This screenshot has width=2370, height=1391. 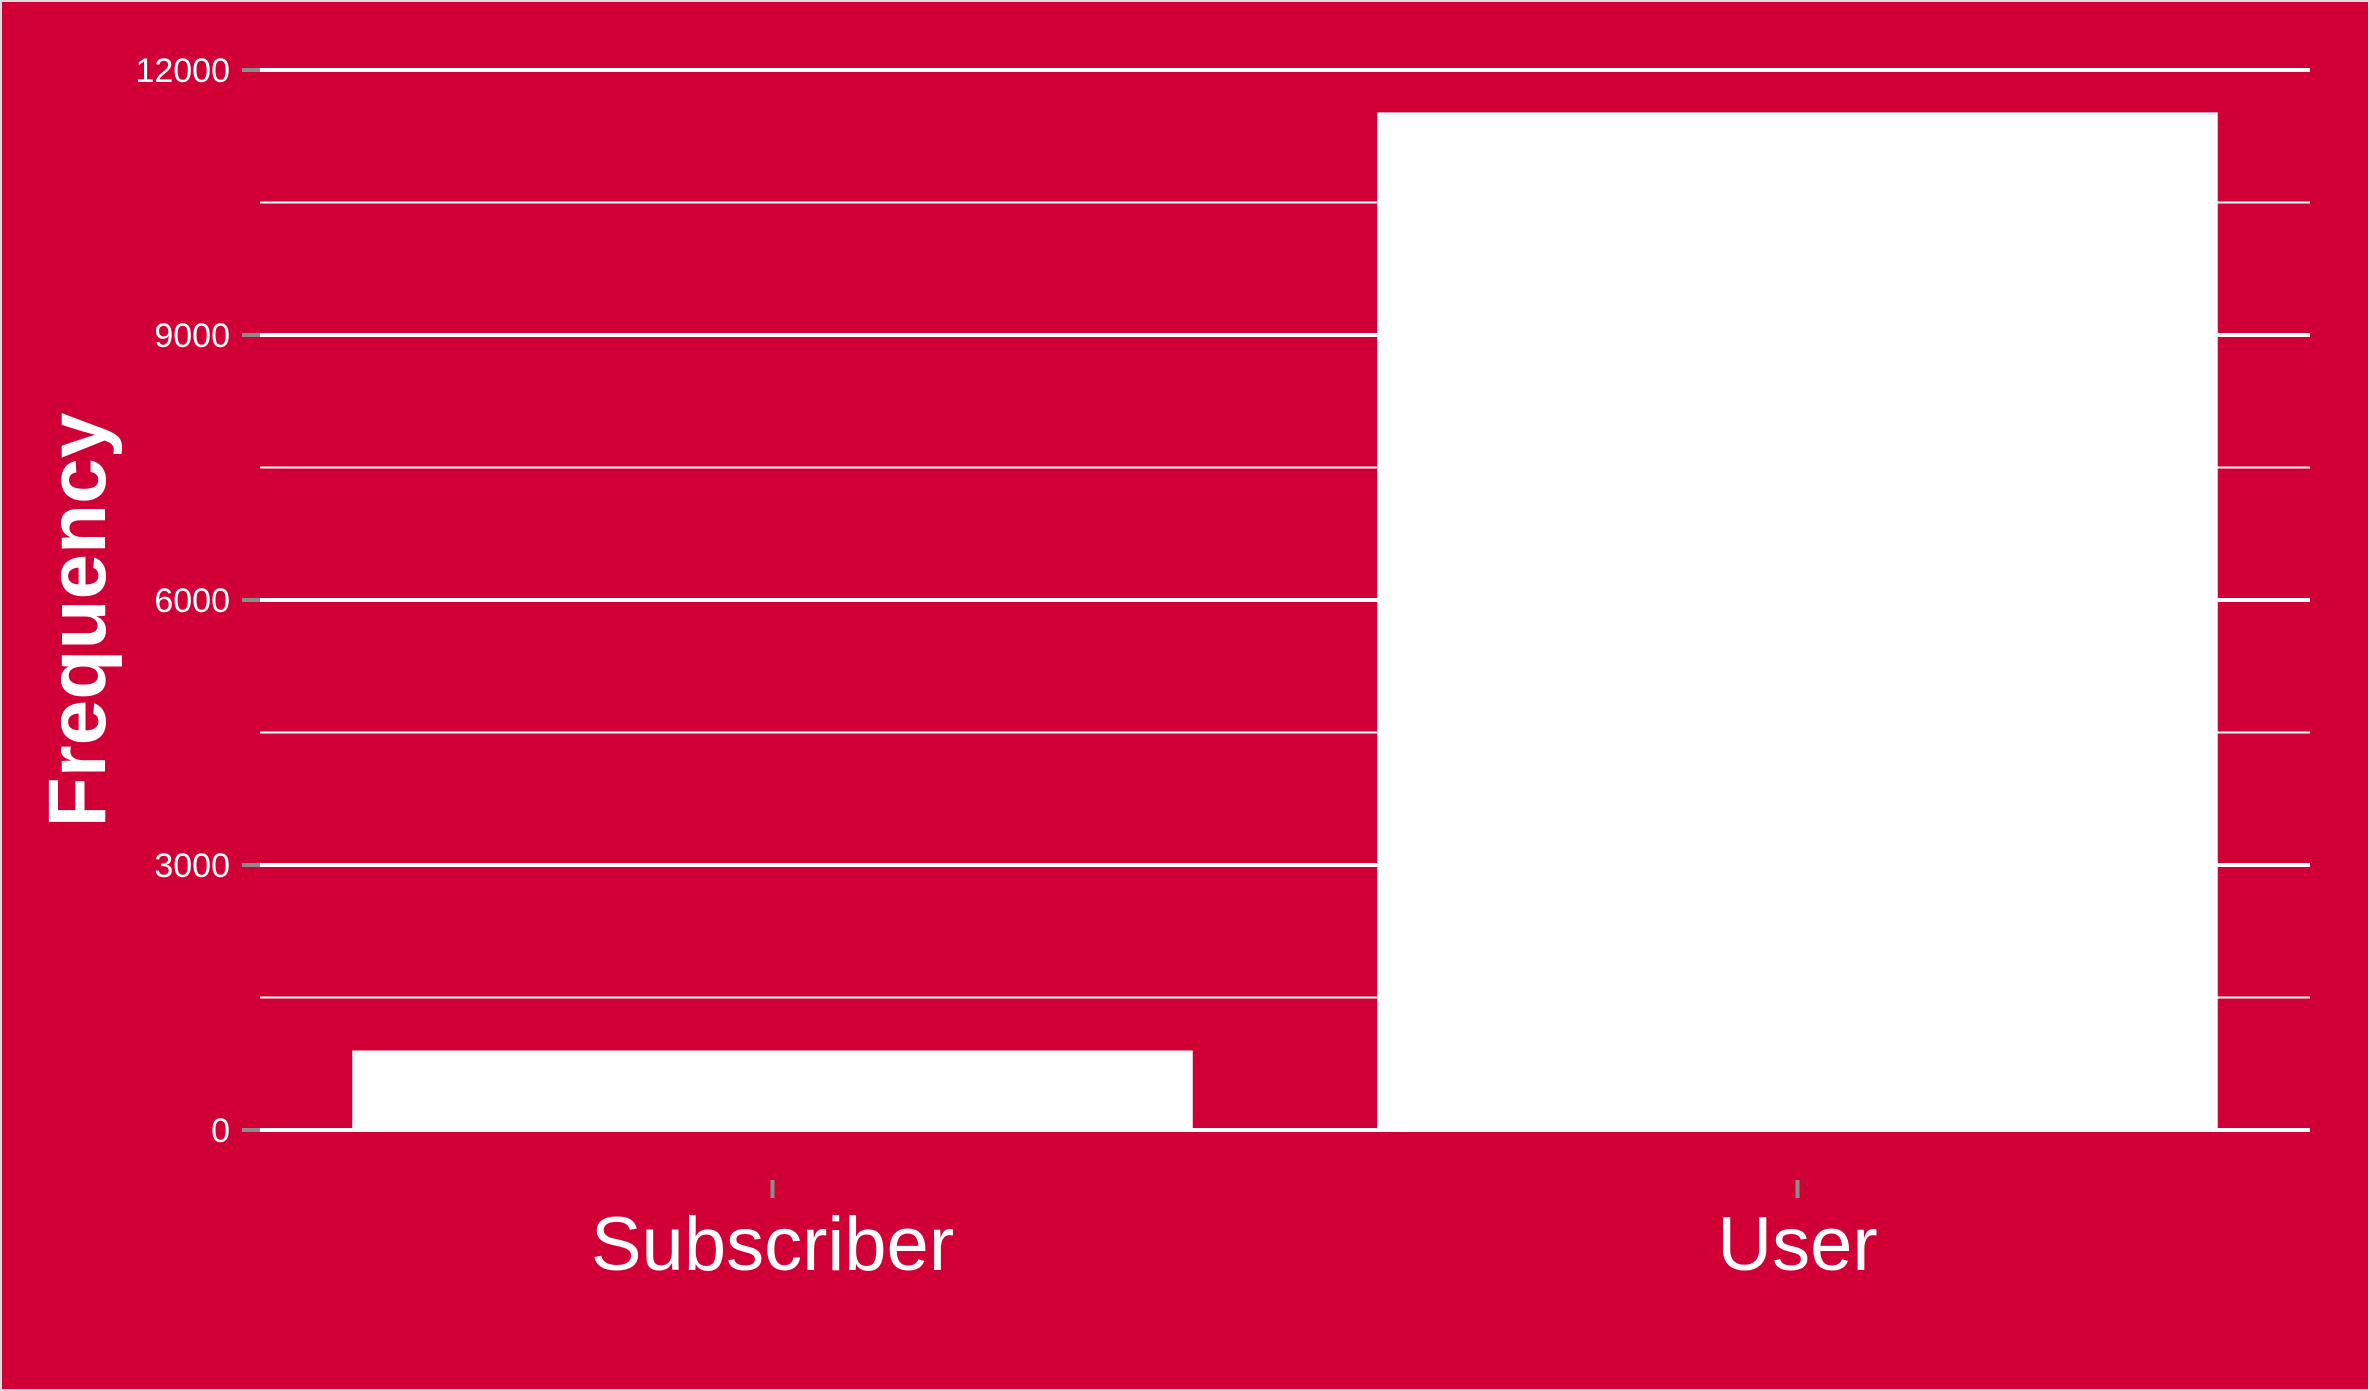 I want to click on y-tick-label: 12000, so click(x=182, y=71).